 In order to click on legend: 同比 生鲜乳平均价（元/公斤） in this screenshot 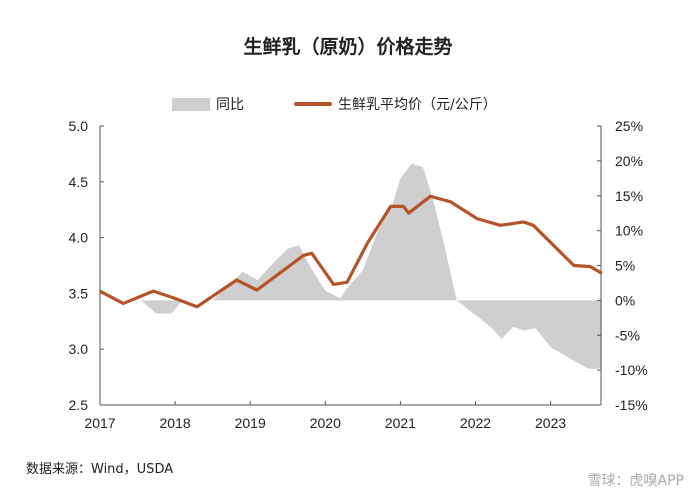, I will do `click(334, 104)`.